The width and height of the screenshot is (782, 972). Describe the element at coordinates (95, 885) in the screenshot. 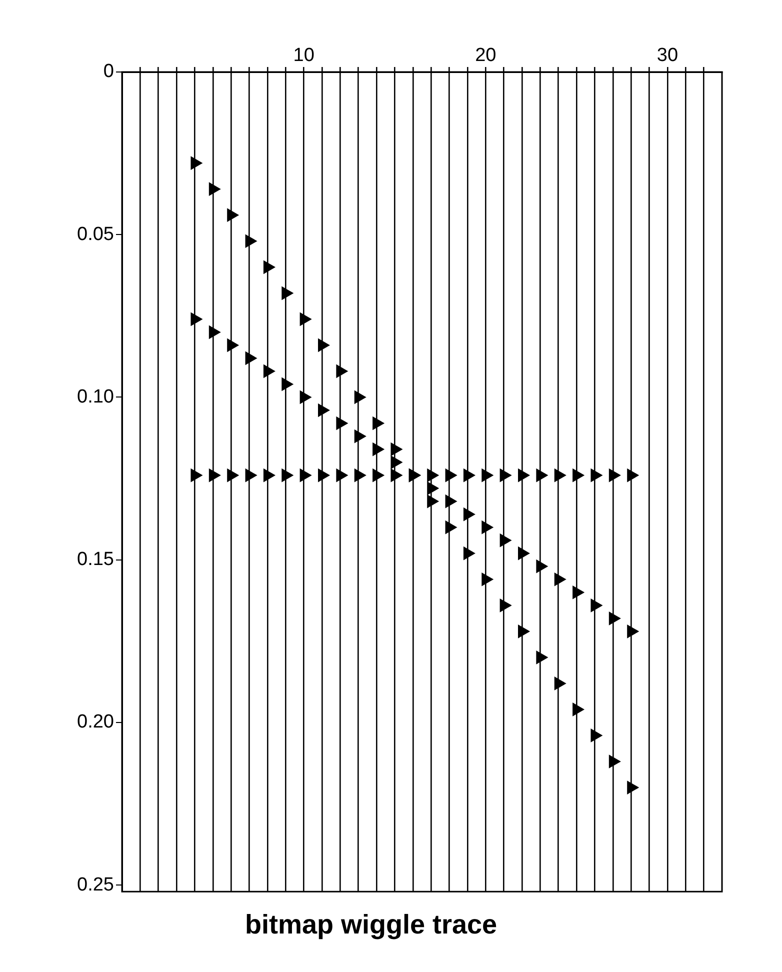

I see `y-tick-label: 0.25` at that location.